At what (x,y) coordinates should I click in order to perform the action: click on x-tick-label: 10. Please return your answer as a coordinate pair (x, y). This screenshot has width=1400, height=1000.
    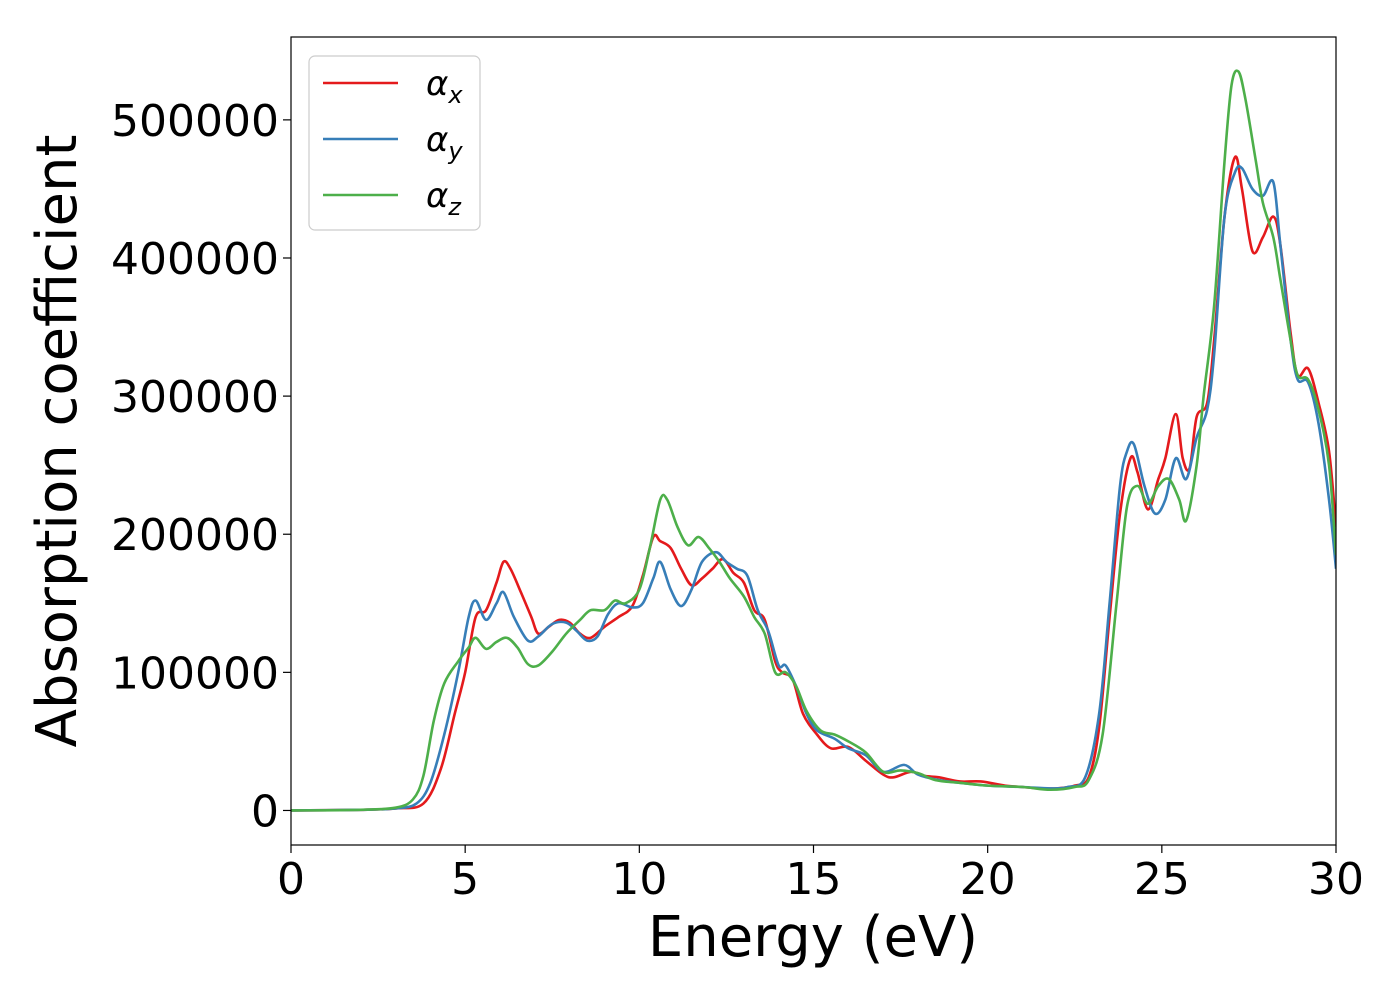
    Looking at the image, I should click on (639, 879).